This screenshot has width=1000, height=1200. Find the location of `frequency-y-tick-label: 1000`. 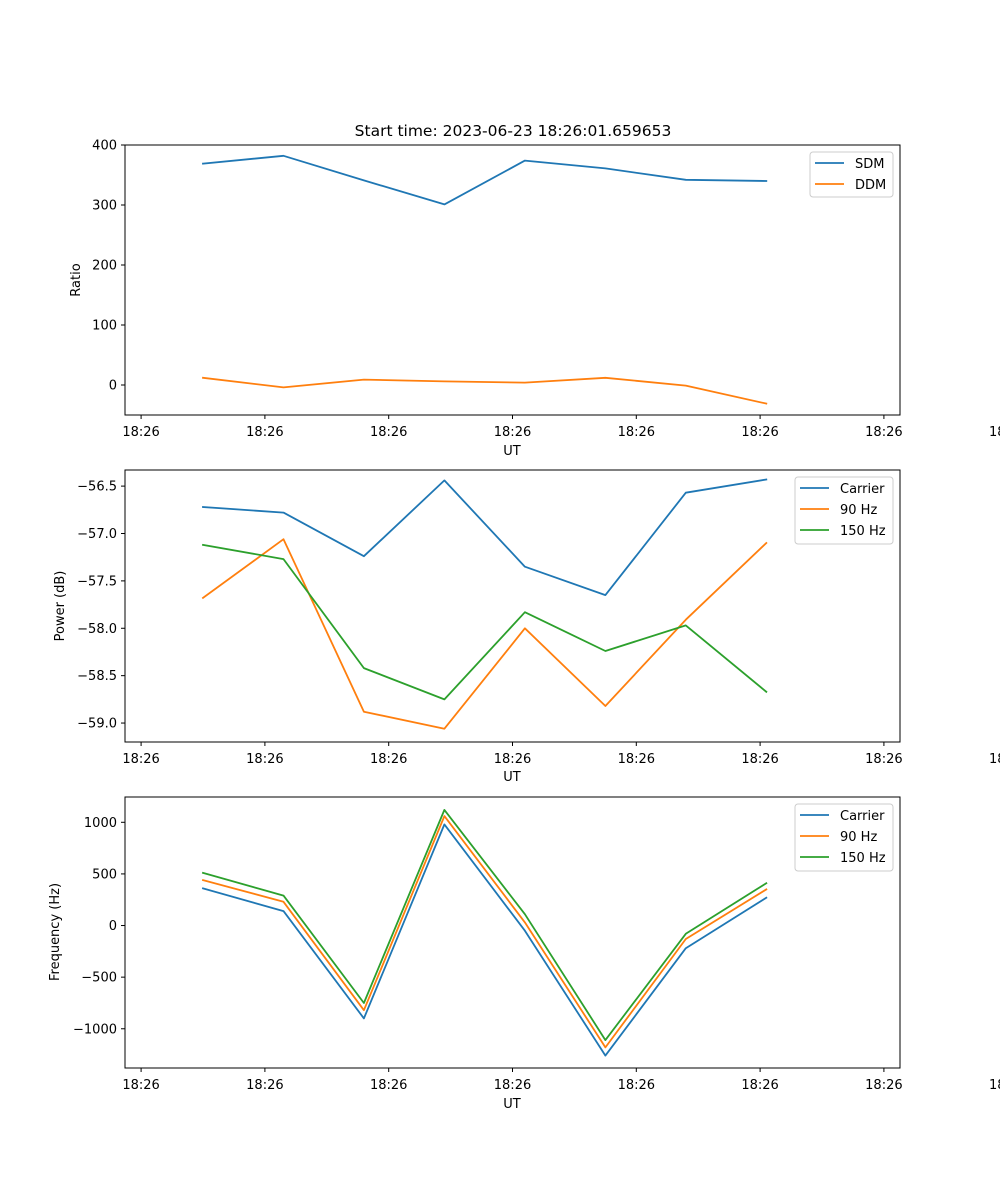

frequency-y-tick-label: 1000 is located at coordinates (100, 823).